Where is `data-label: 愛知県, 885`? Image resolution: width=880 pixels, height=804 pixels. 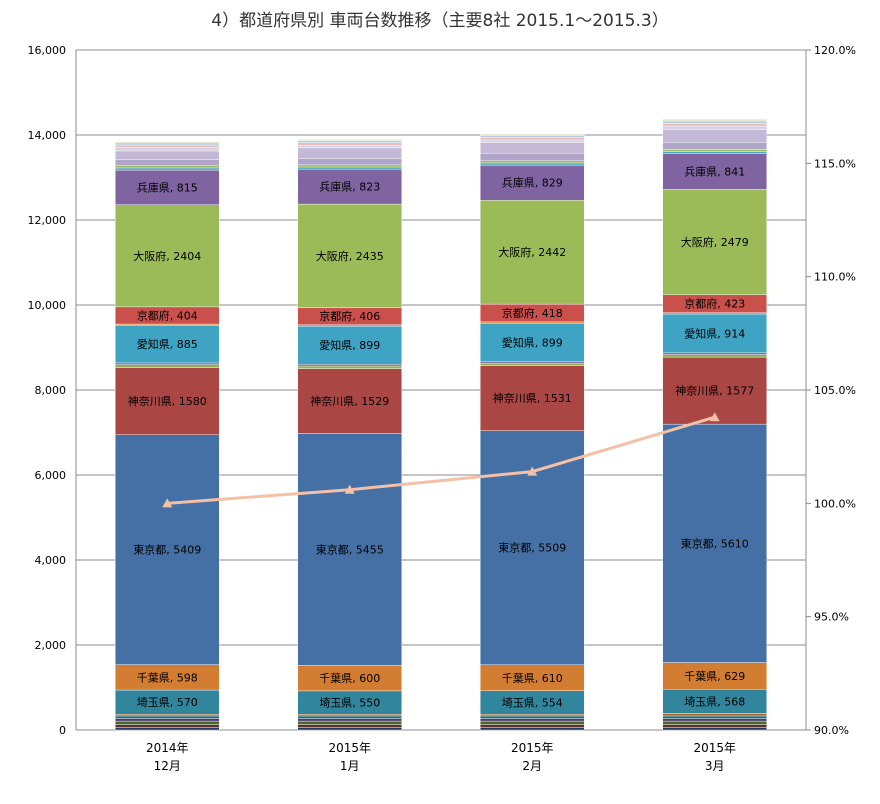 data-label: 愛知県, 885 is located at coordinates (167, 344).